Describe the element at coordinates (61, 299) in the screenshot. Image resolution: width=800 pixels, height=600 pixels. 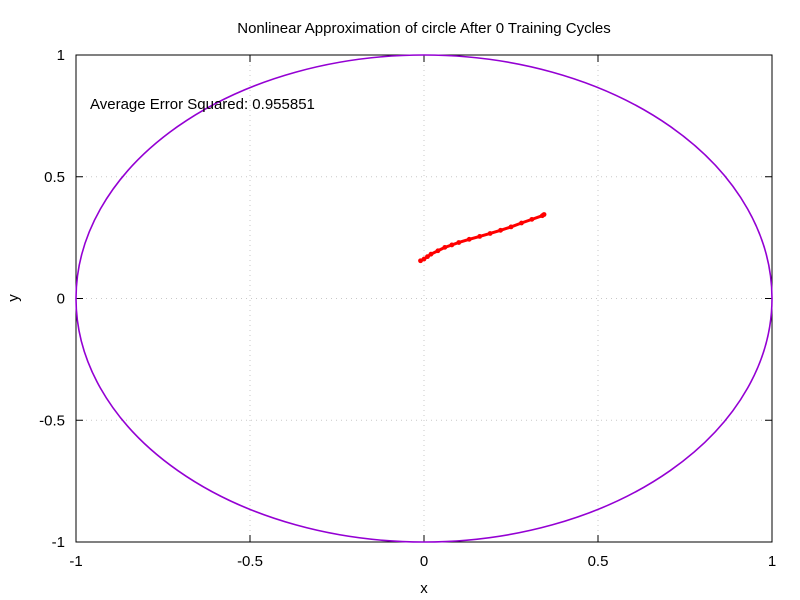
I see `y-tick-label: 0` at that location.